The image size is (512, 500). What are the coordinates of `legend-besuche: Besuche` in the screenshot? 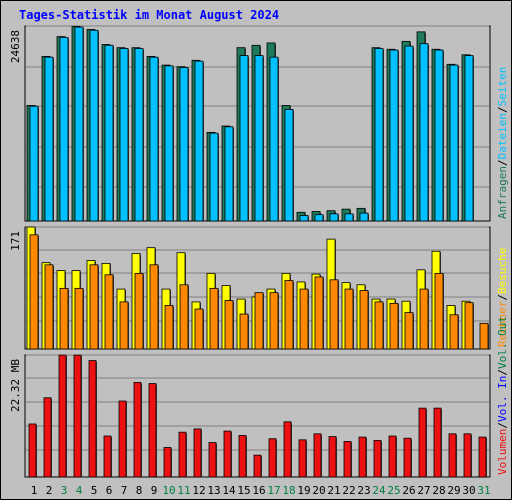 It's located at (502, 271).